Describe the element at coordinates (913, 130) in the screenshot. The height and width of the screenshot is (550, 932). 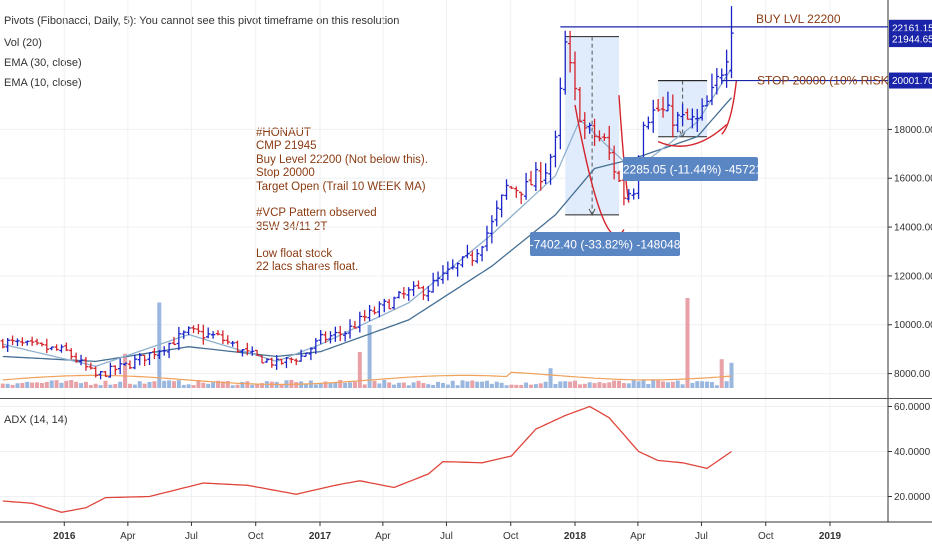
I see `y-tick-label: 18000.00` at that location.